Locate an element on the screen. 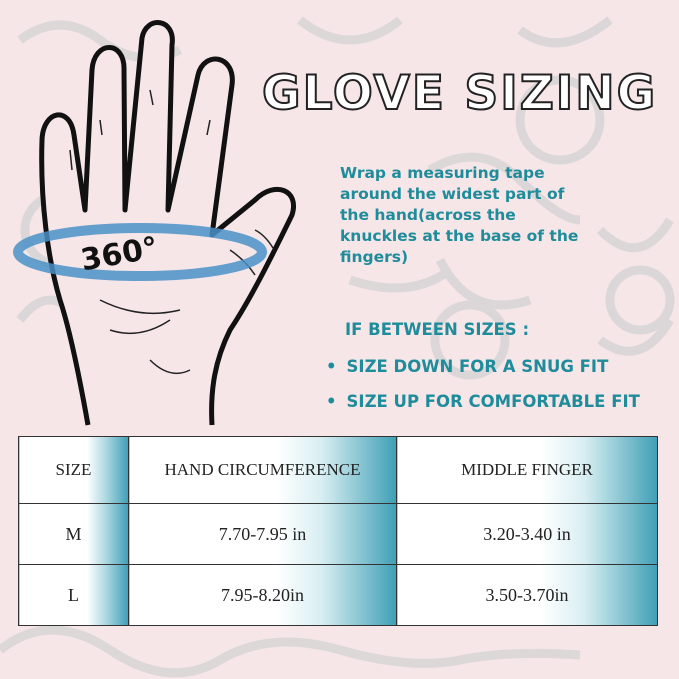  cell-middle-finger: 3.20-3.40 in is located at coordinates (527, 534).